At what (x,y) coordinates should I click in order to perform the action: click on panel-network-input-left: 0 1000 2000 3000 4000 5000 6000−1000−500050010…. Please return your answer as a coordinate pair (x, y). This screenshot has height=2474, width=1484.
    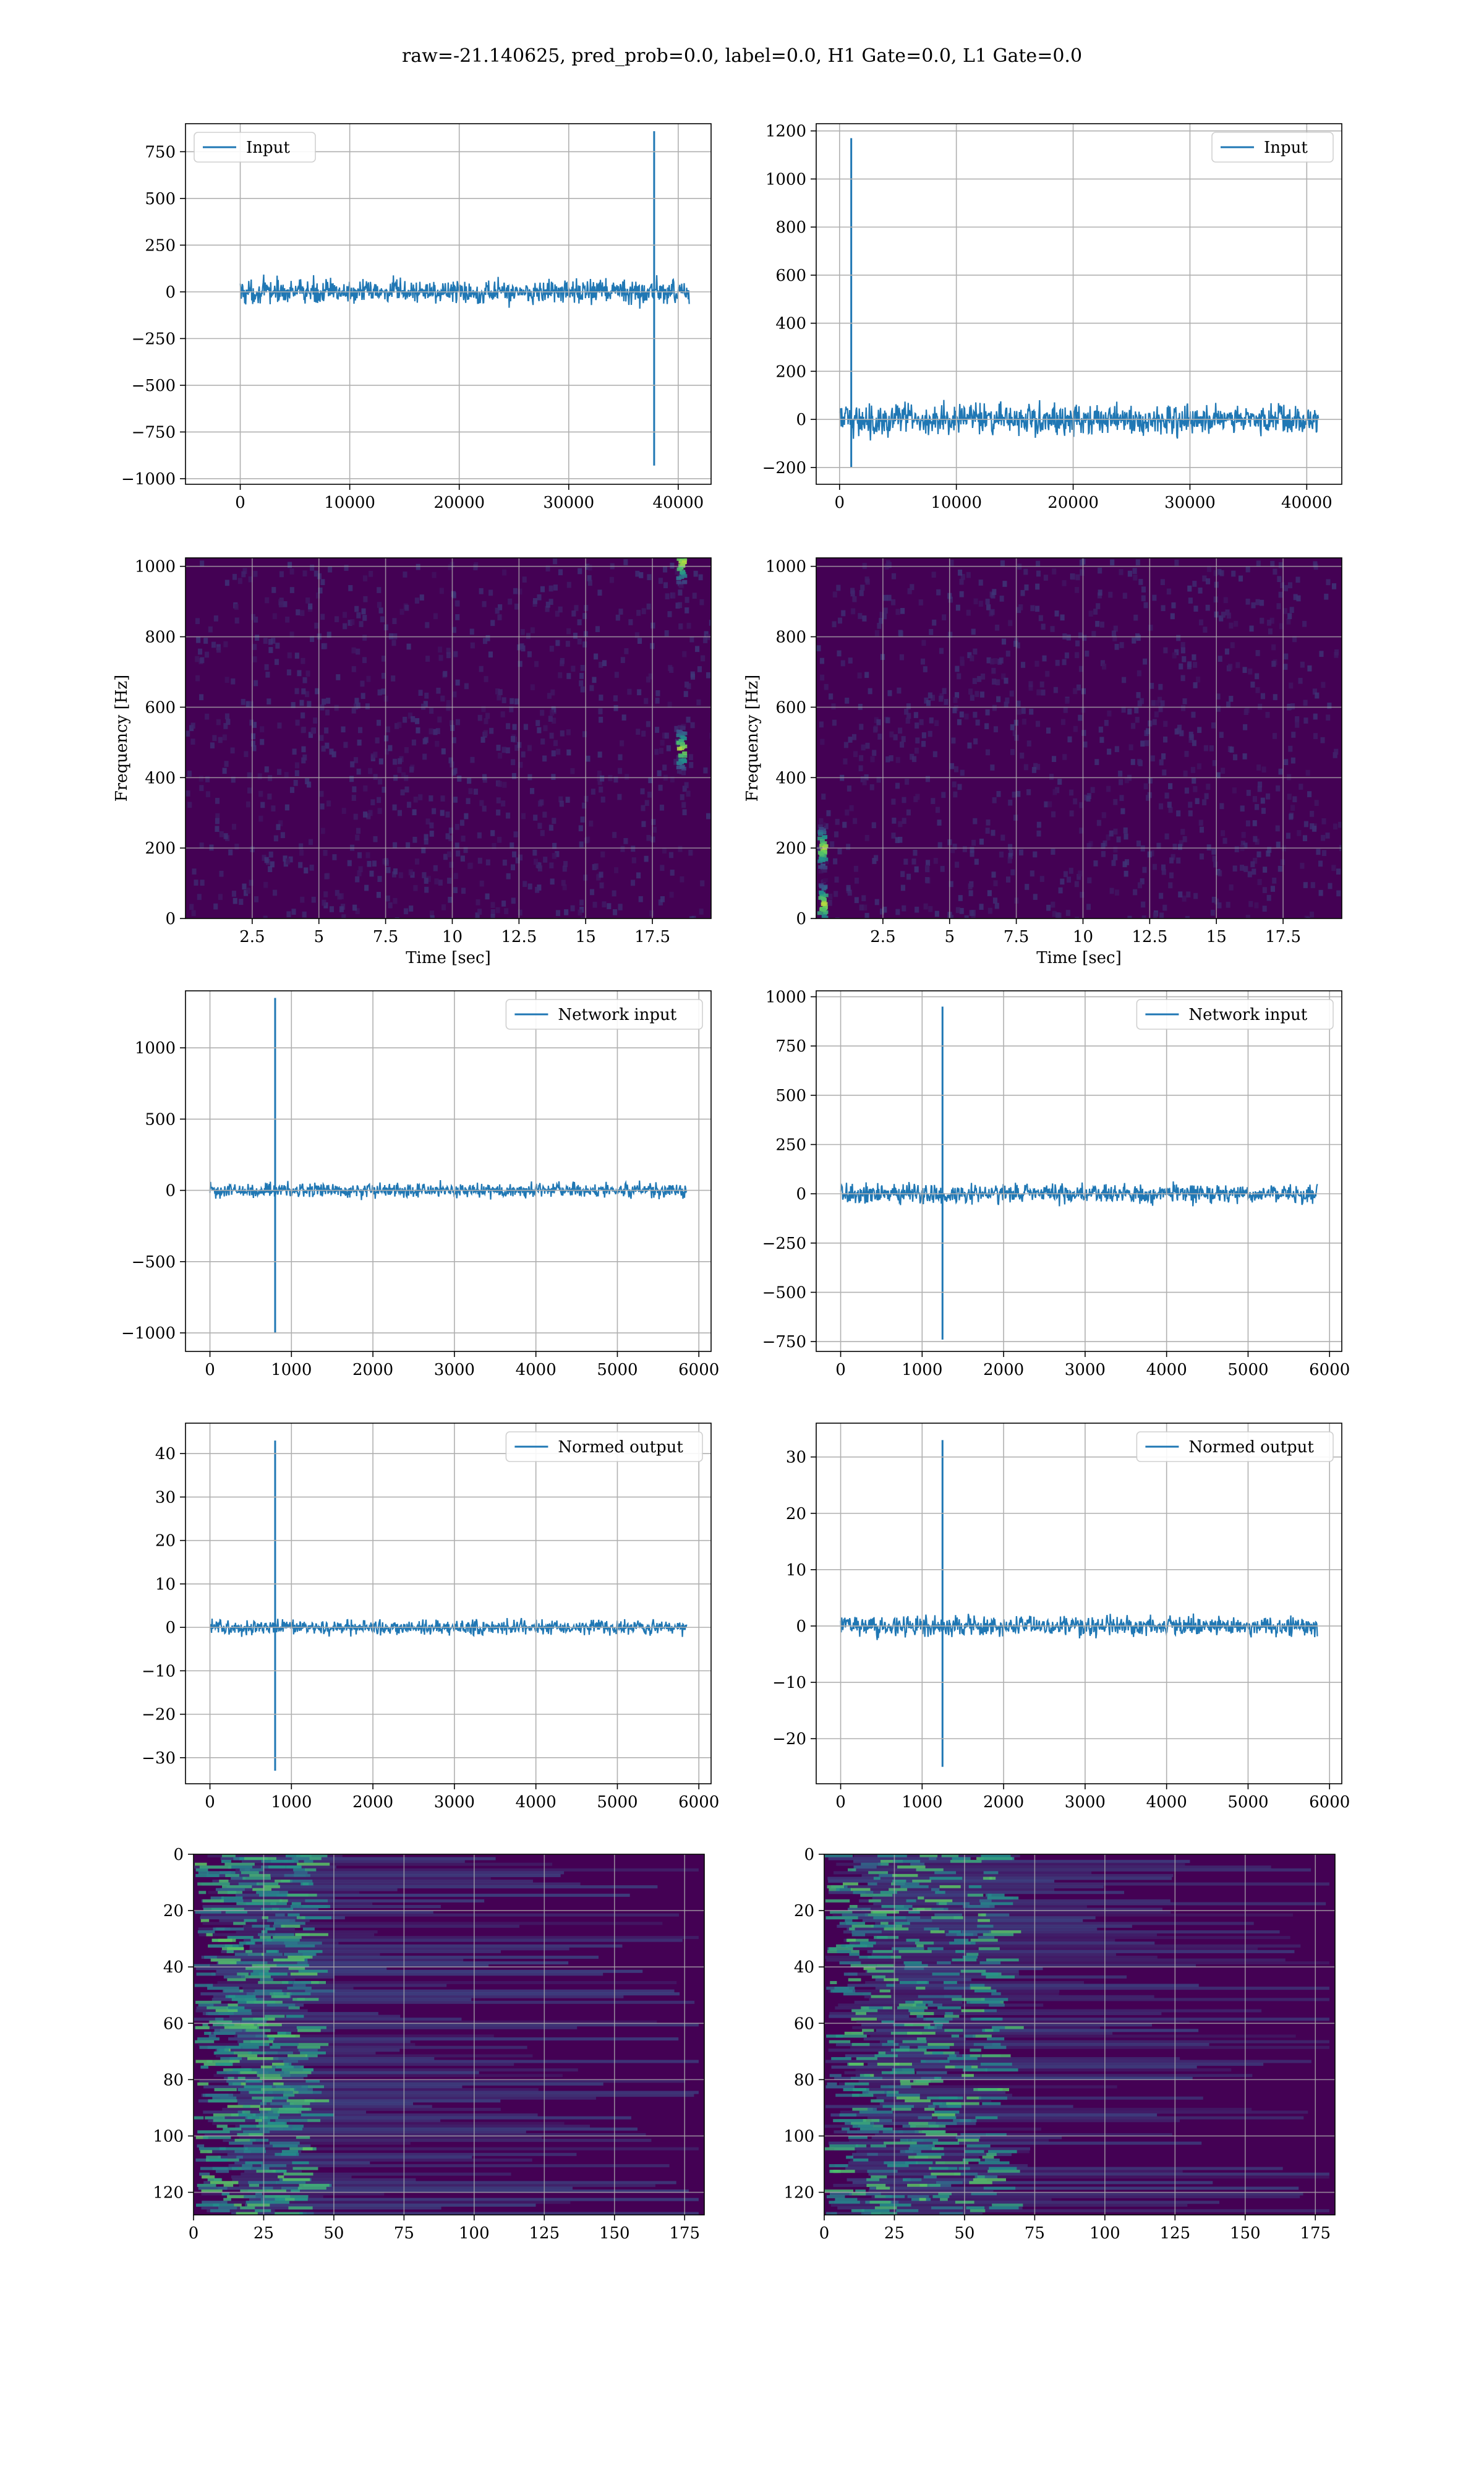
    Looking at the image, I should click on (420, 1184).